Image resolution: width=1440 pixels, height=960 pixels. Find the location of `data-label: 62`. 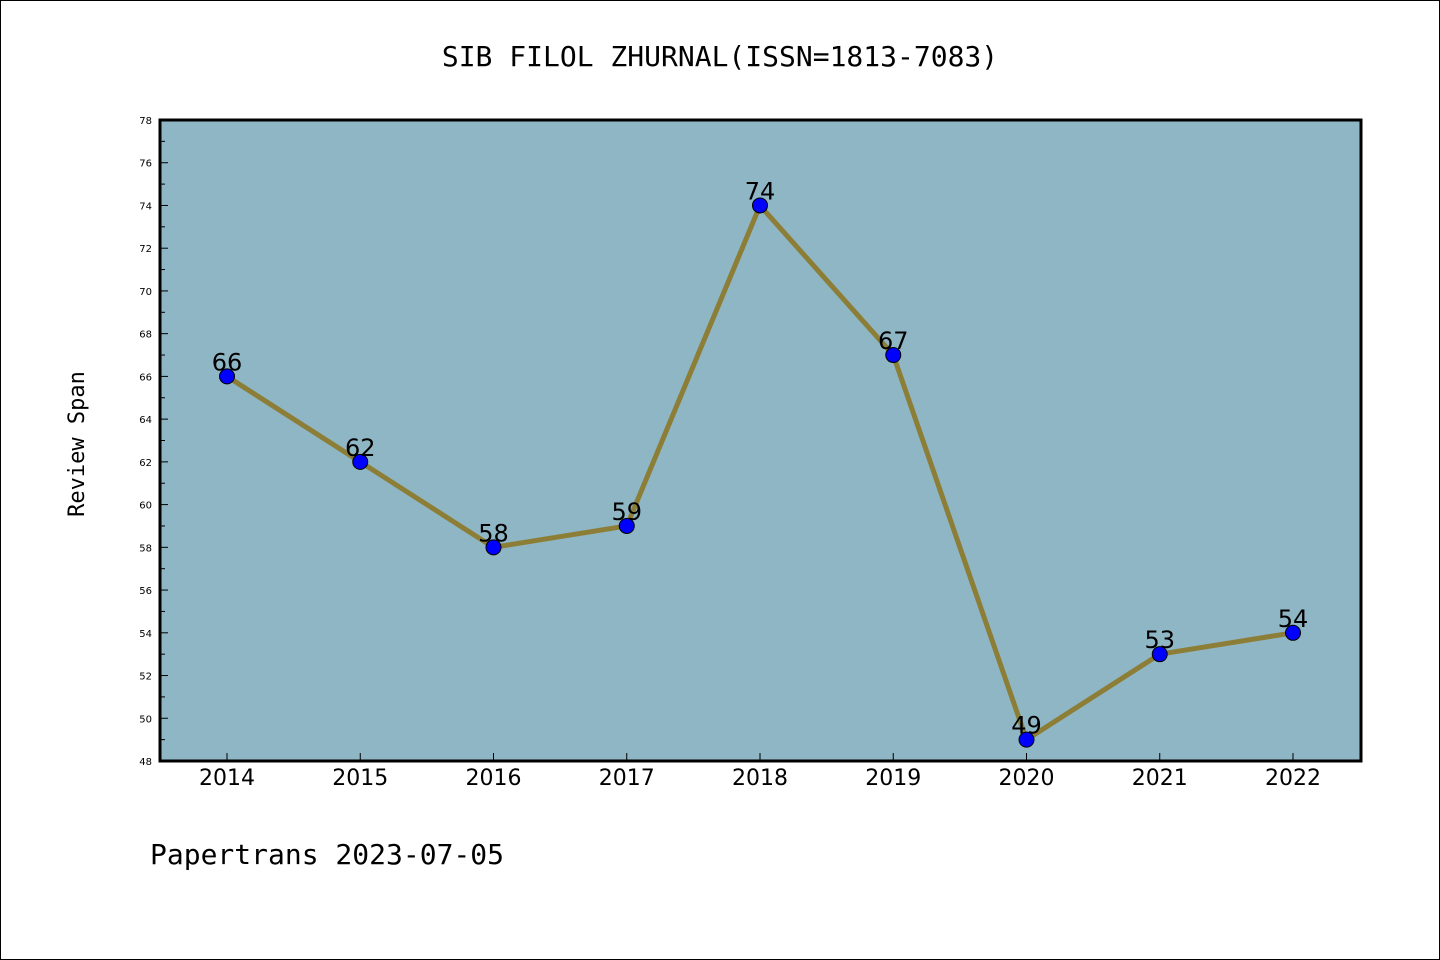

data-label: 62 is located at coordinates (360, 448).